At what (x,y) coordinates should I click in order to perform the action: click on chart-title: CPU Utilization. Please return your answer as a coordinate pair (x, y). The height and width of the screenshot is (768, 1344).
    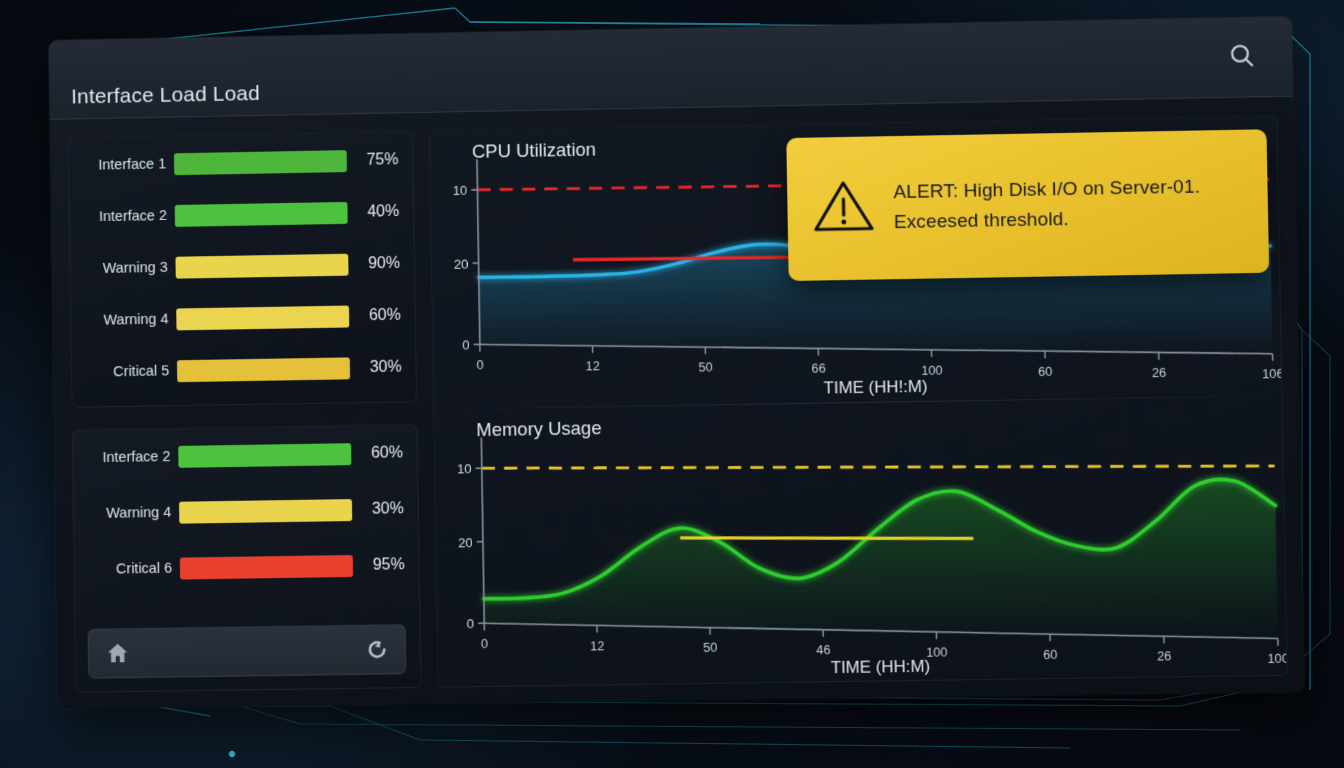
    Looking at the image, I should click on (534, 150).